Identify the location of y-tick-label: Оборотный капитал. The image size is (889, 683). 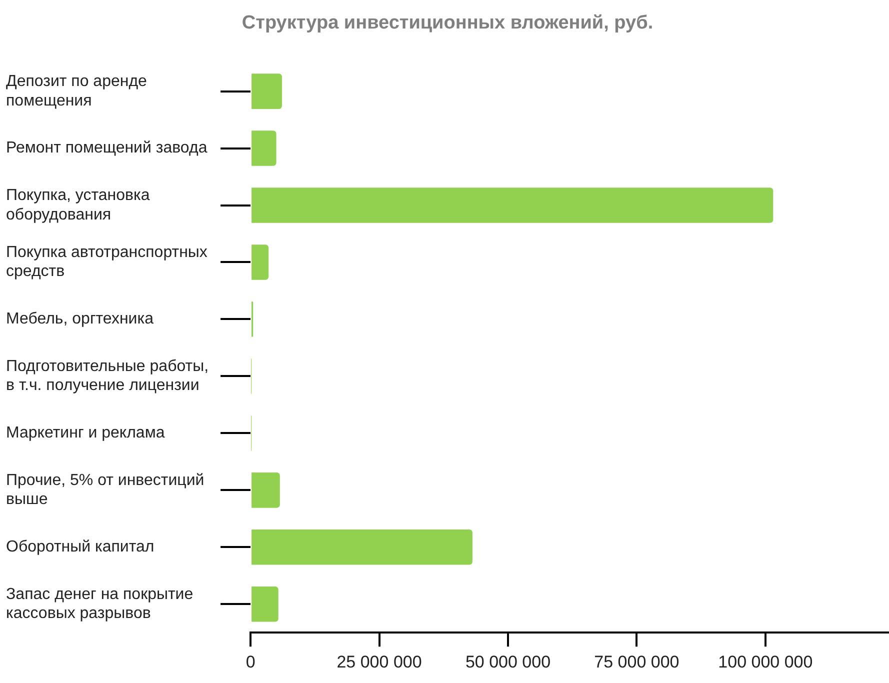
(80, 547).